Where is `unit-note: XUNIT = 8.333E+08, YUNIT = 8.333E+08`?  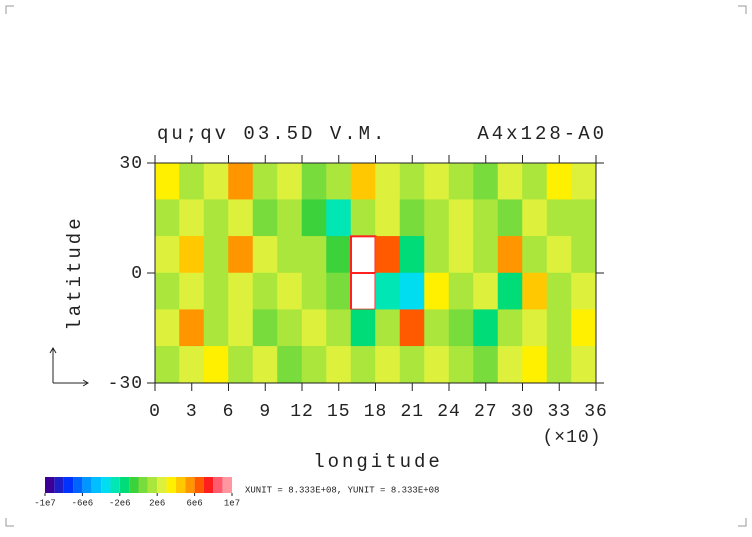
unit-note: XUNIT = 8.333E+08, YUNIT = 8.333E+08 is located at coordinates (342, 490).